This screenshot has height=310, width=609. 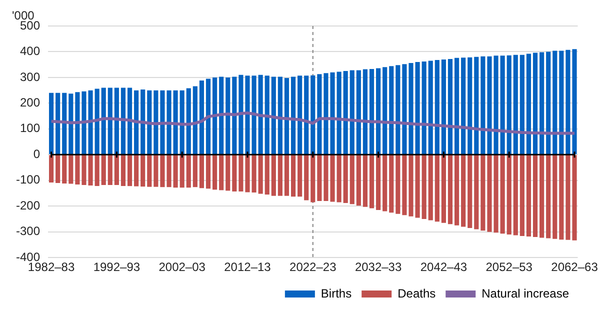 I want to click on x-tick-label: 2002–03, so click(x=182, y=267).